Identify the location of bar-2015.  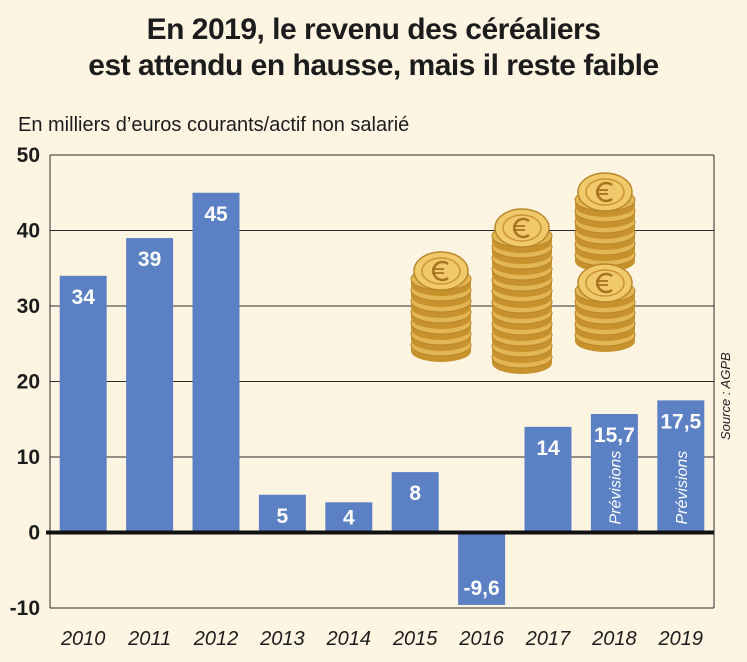
(415, 502).